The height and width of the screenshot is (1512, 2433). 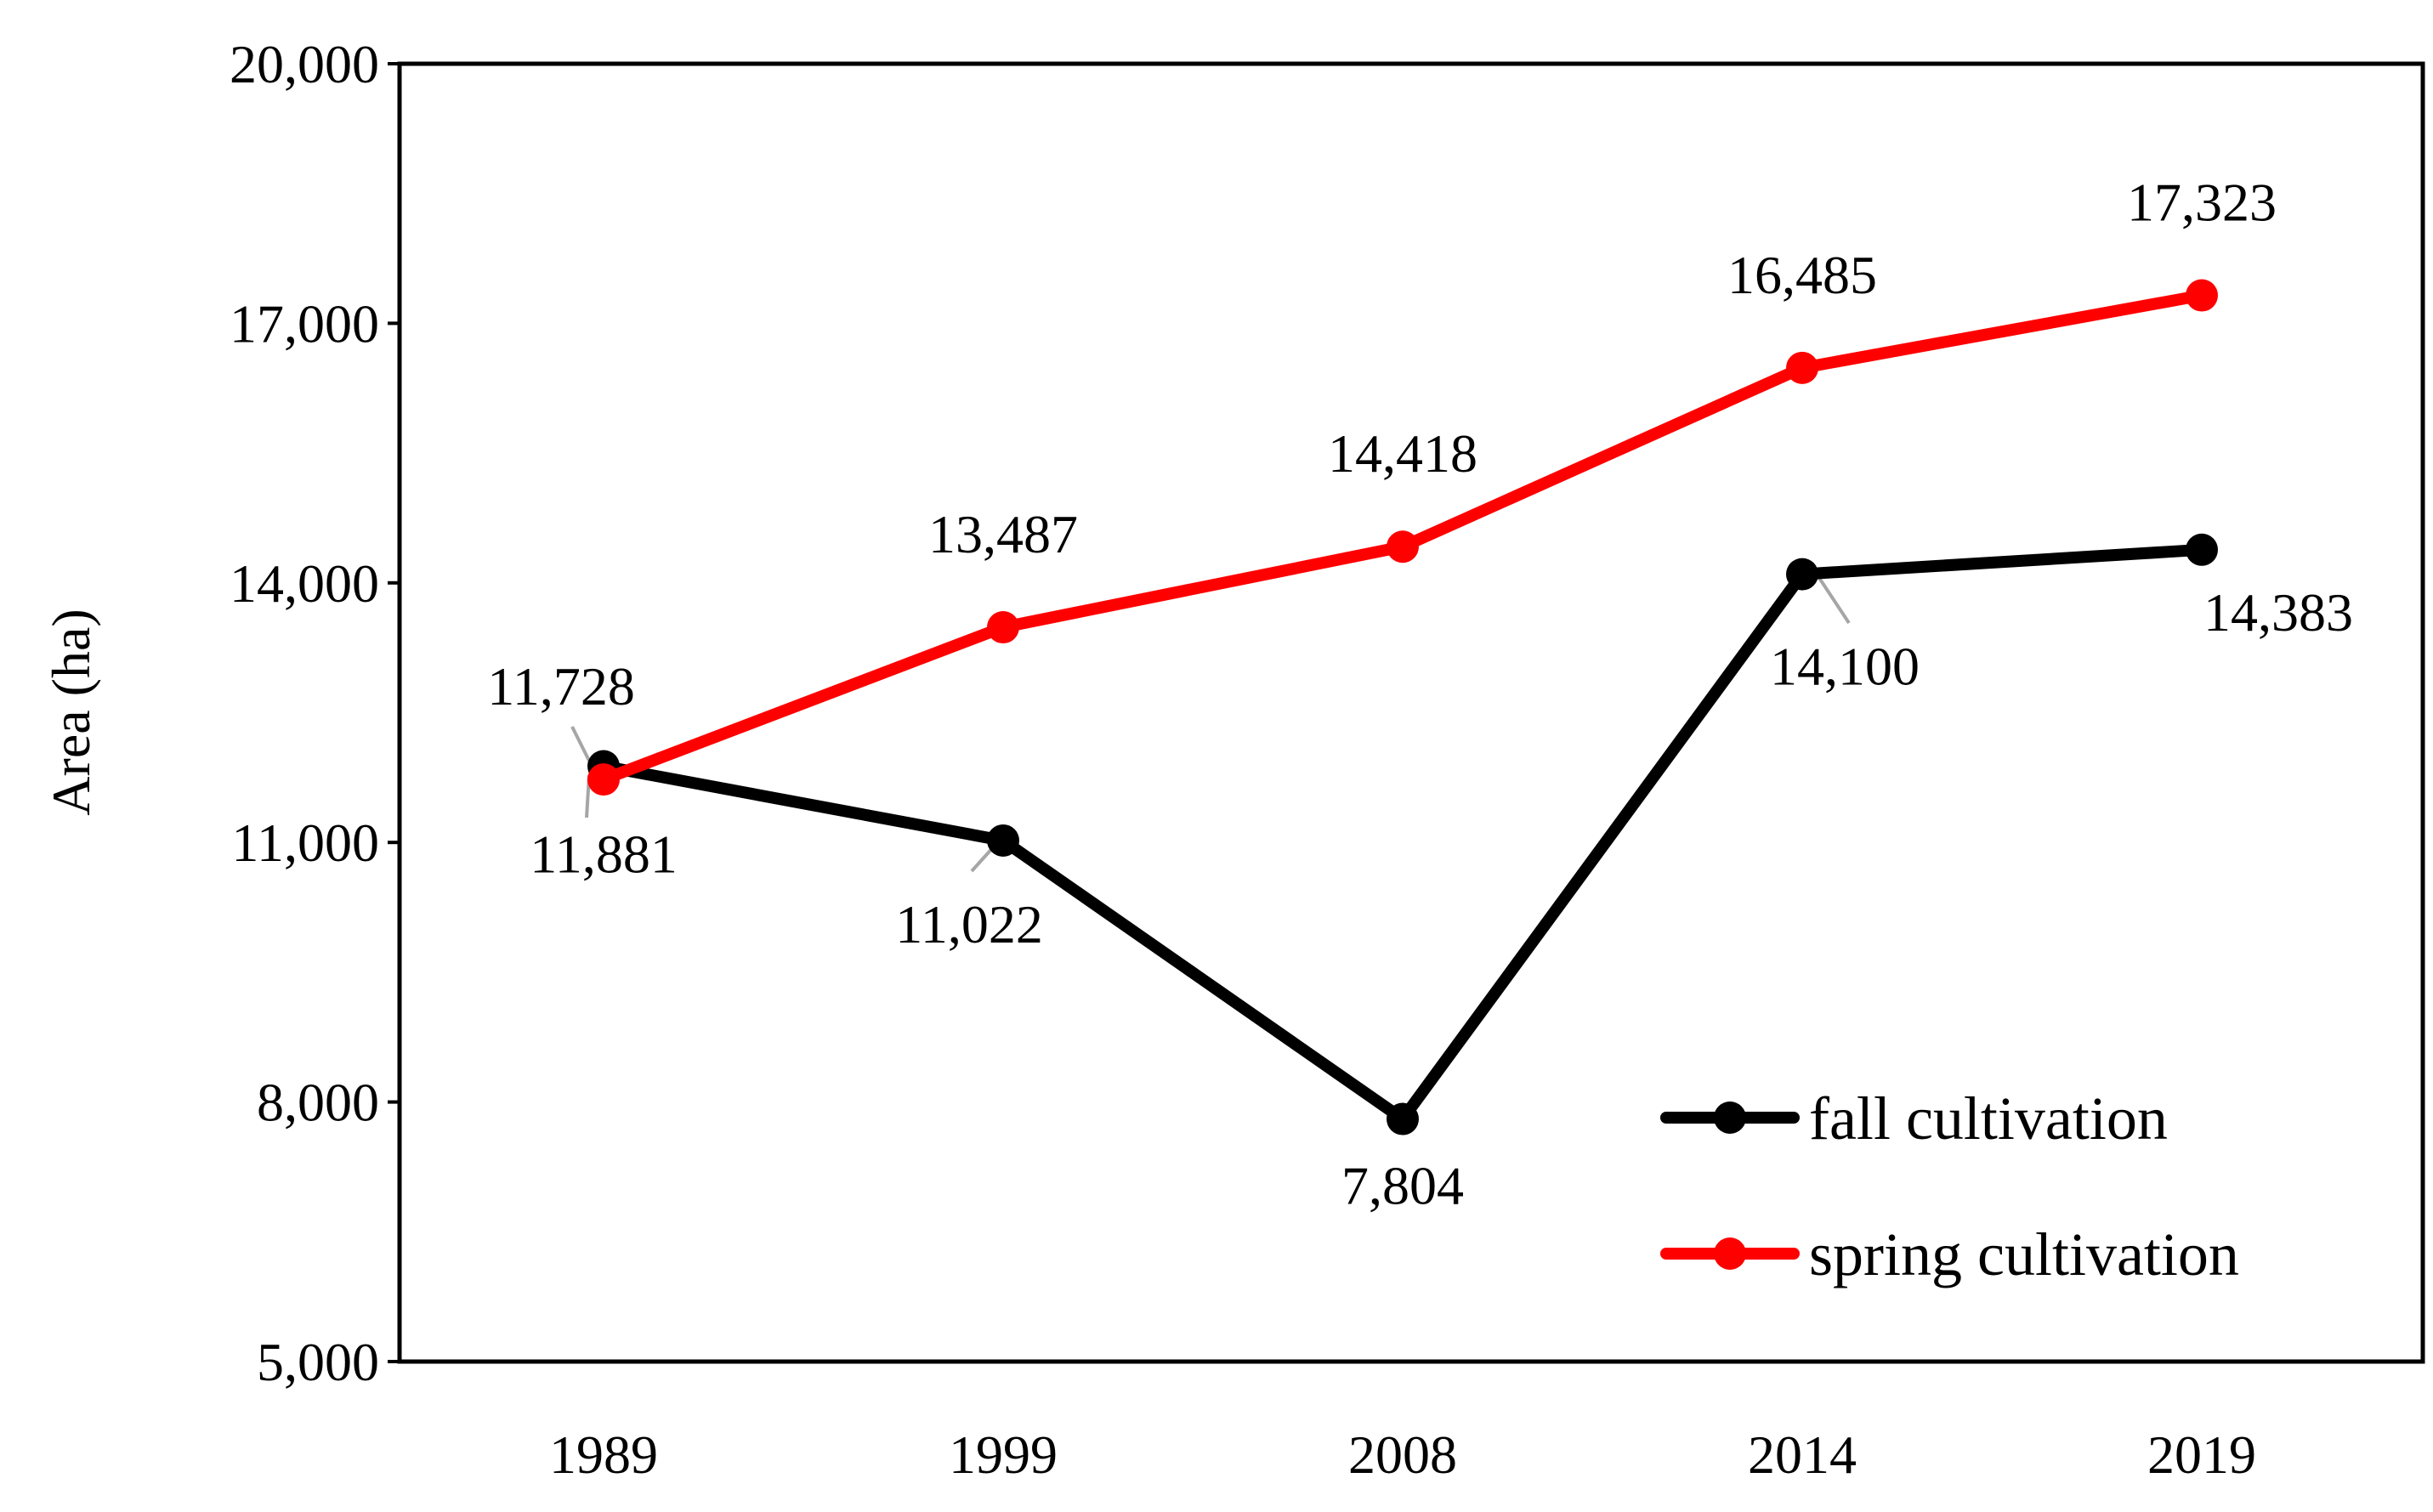 What do you see at coordinates (1004, 1454) in the screenshot?
I see `x-tick-label: 1999` at bounding box center [1004, 1454].